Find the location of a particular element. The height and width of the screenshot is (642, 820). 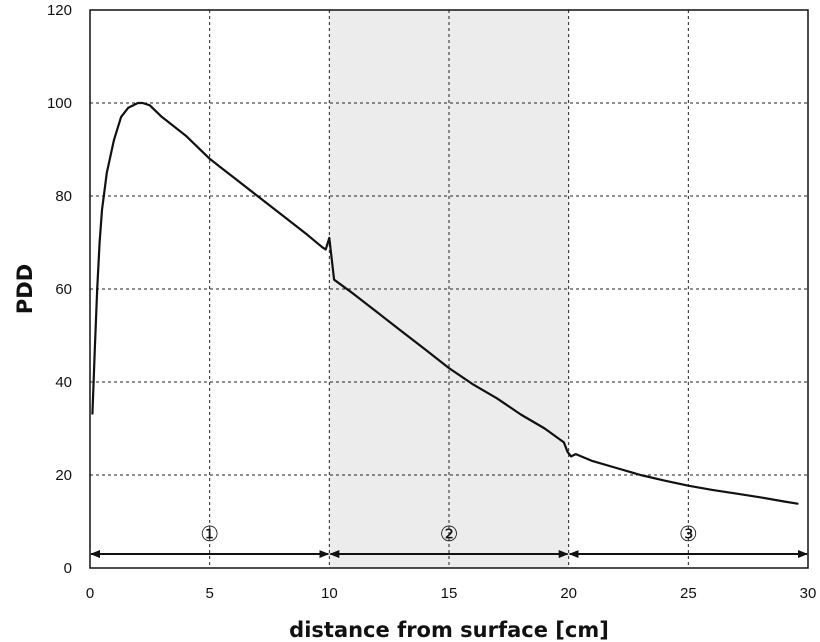

region-label: ② is located at coordinates (449, 534).